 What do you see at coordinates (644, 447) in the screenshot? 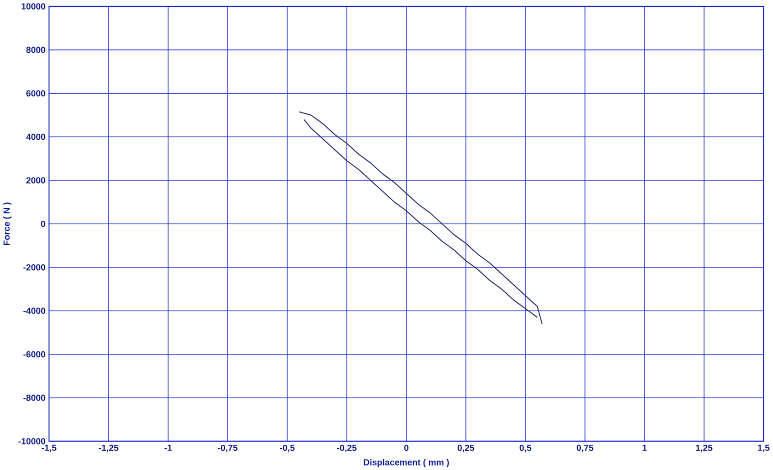
I see `x-tick-label: 1` at bounding box center [644, 447].